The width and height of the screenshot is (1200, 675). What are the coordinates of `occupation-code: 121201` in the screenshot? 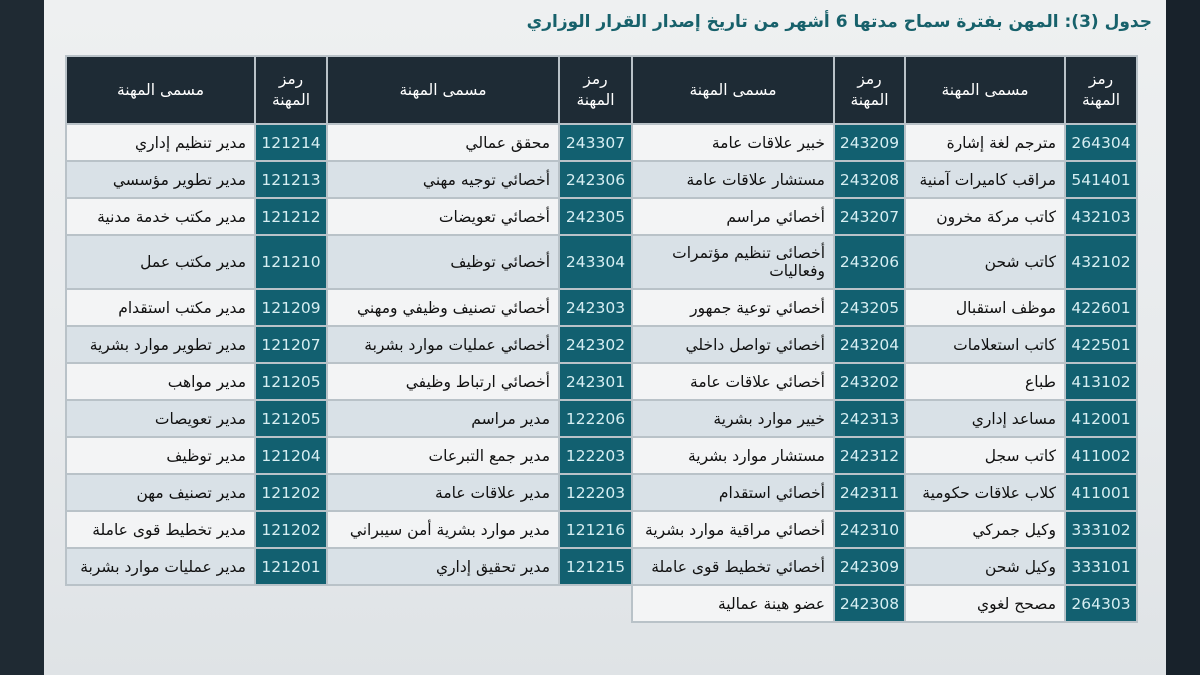 It's located at (291, 566).